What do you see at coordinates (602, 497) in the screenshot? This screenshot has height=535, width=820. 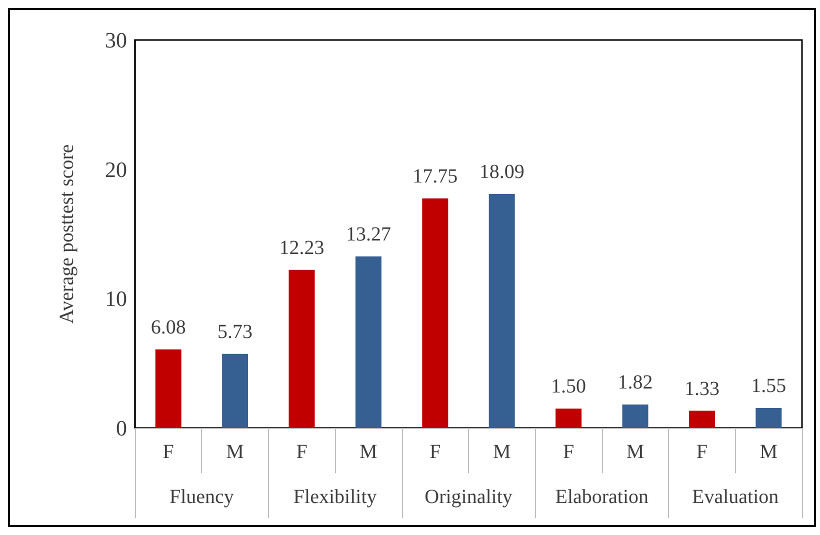 I see `text: Elaboration` at bounding box center [602, 497].